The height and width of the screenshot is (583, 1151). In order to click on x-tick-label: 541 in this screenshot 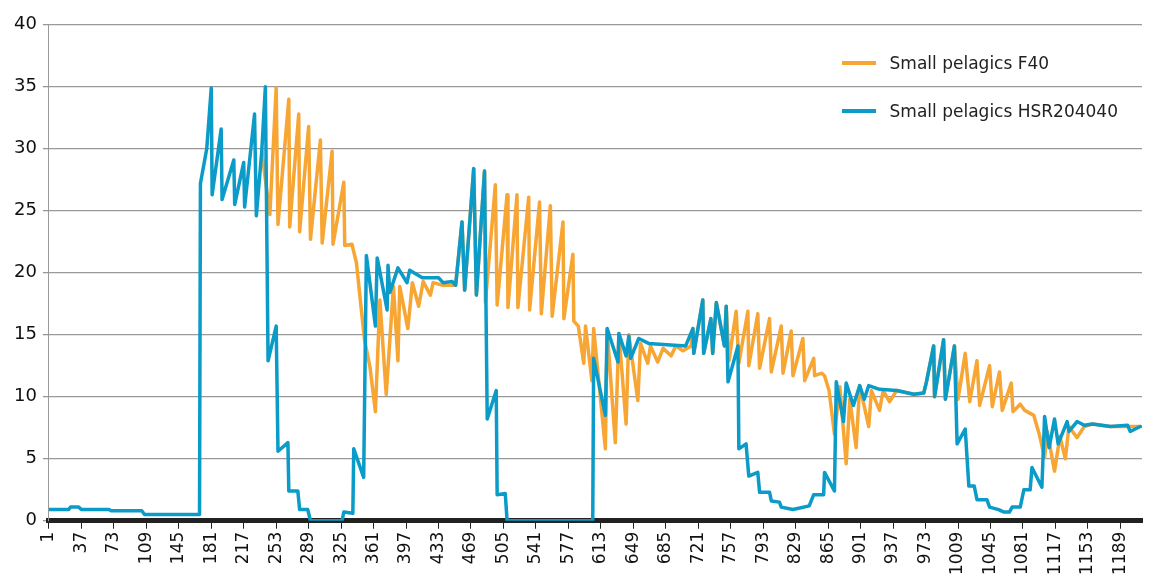, I will do `click(534, 548)`.